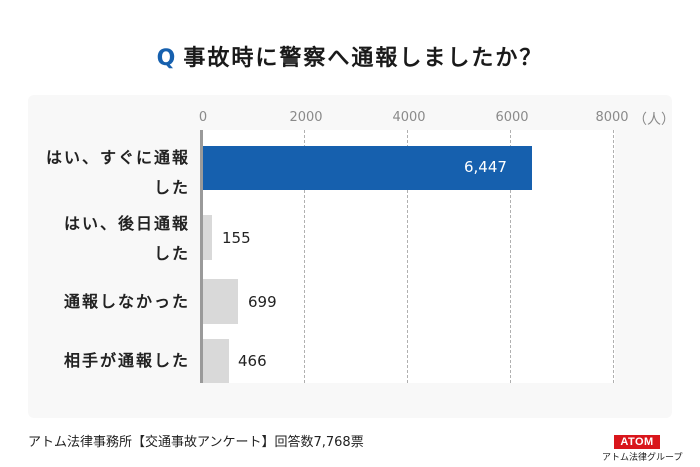  Describe the element at coordinates (612, 117) in the screenshot. I see `x-tick-8000: 8000` at that location.